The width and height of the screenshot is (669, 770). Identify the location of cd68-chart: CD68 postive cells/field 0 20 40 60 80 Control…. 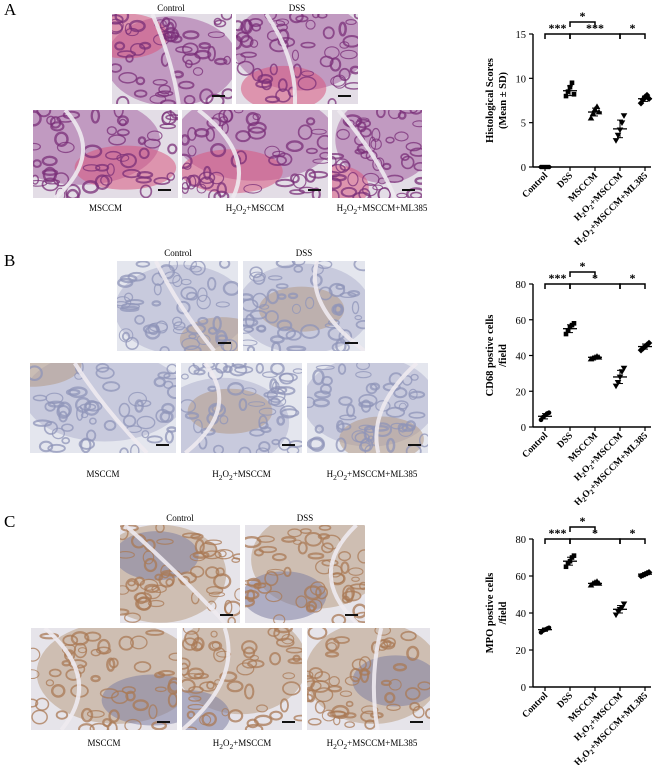
(572, 379).